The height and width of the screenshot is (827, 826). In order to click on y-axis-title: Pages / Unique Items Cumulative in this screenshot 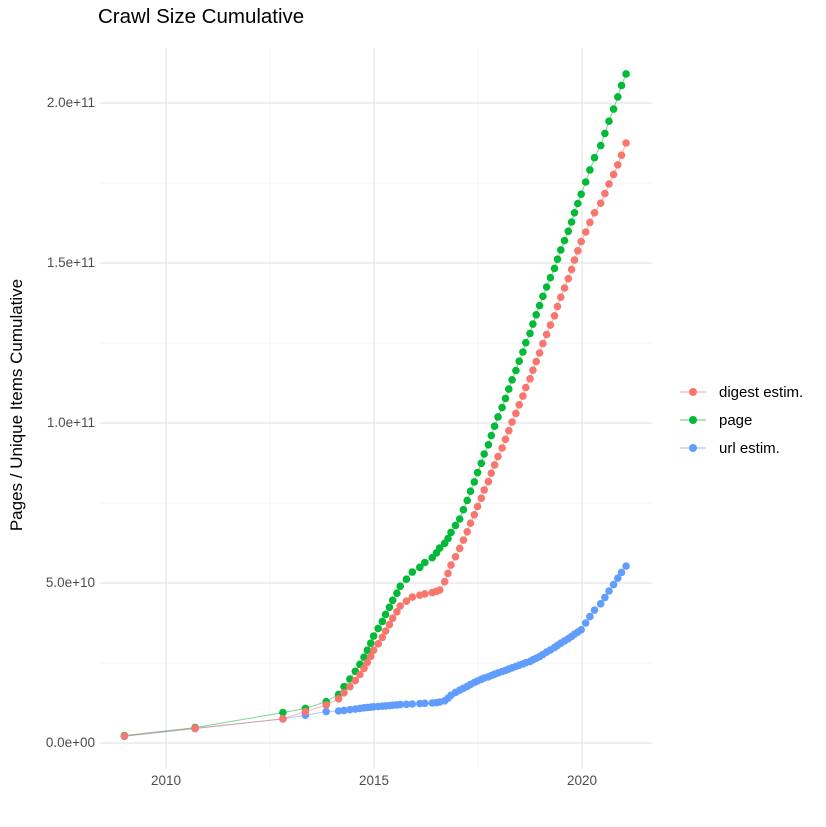, I will do `click(16, 405)`.